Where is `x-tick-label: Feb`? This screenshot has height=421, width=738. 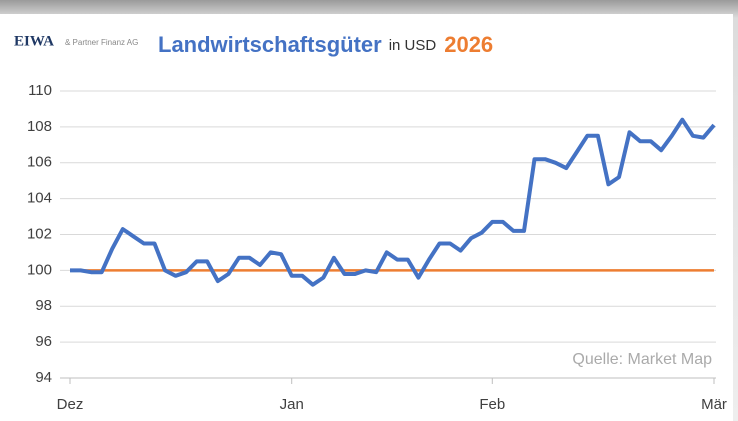
x-tick-label: Feb is located at coordinates (492, 404).